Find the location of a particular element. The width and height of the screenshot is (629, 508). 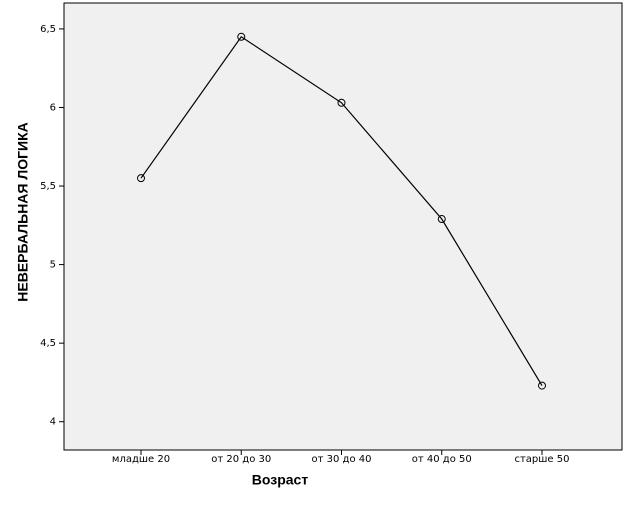

y-tick-label: 5 is located at coordinates (53, 265).